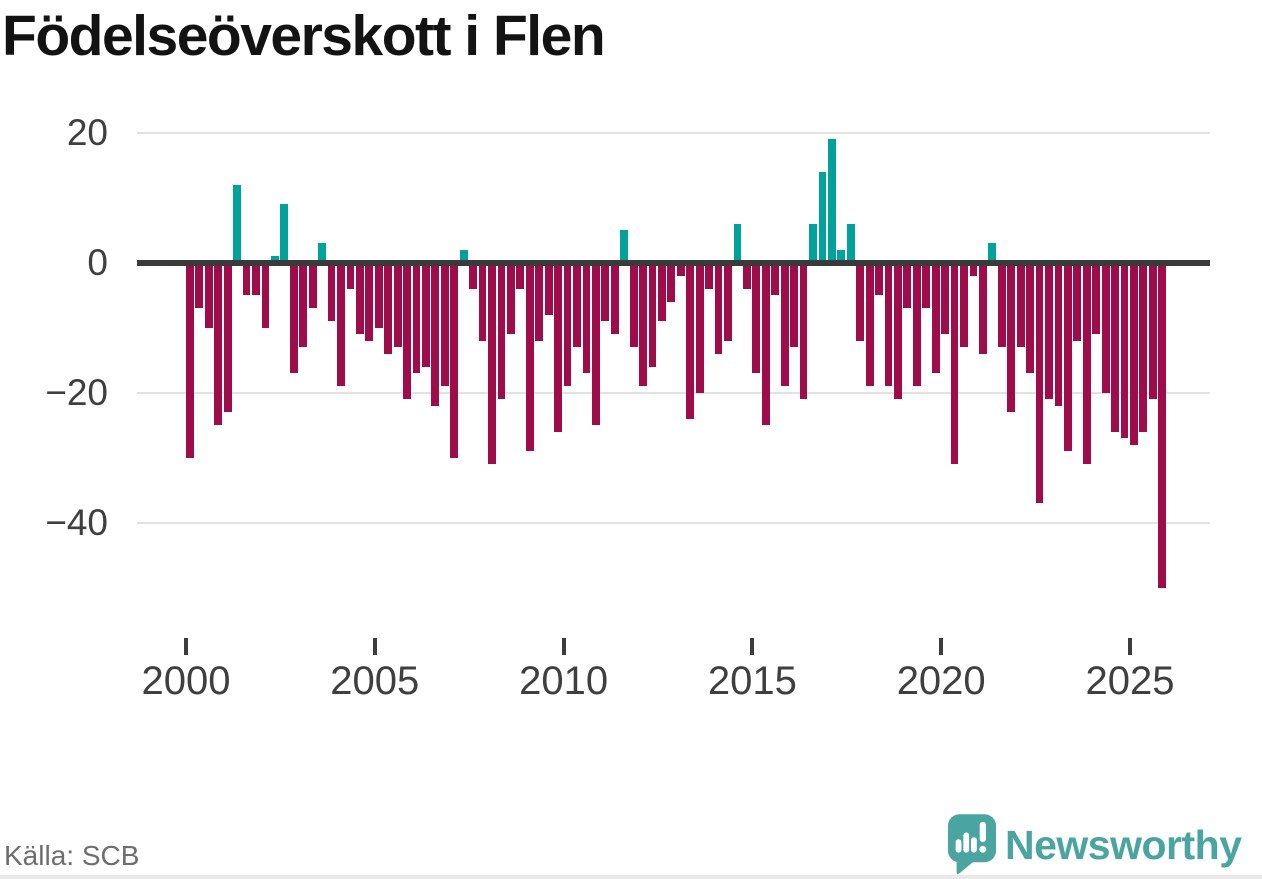 This screenshot has width=1262, height=879. Describe the element at coordinates (954, 363) in the screenshot. I see `bar-2020q2` at that location.